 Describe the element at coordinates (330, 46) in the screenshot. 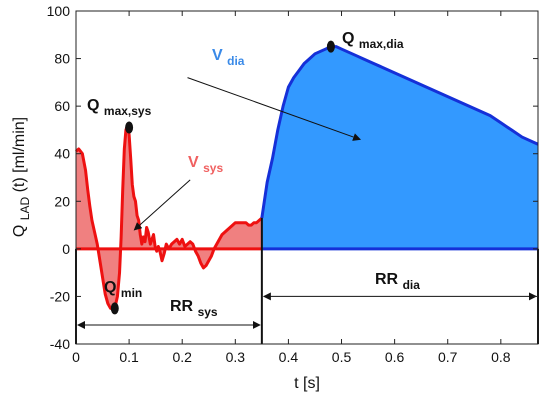

I see `q-max-dia-marker` at that location.